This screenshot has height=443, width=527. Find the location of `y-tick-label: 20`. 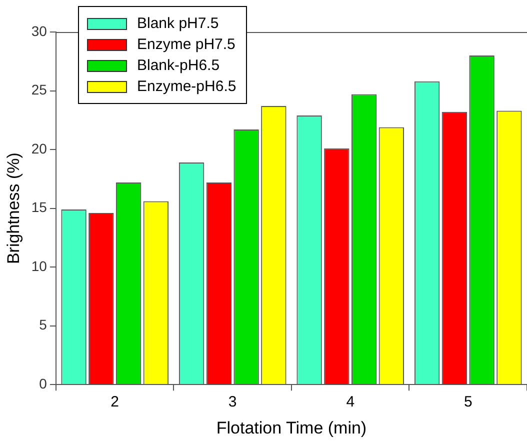

y-tick-label: 20 is located at coordinates (39, 148).